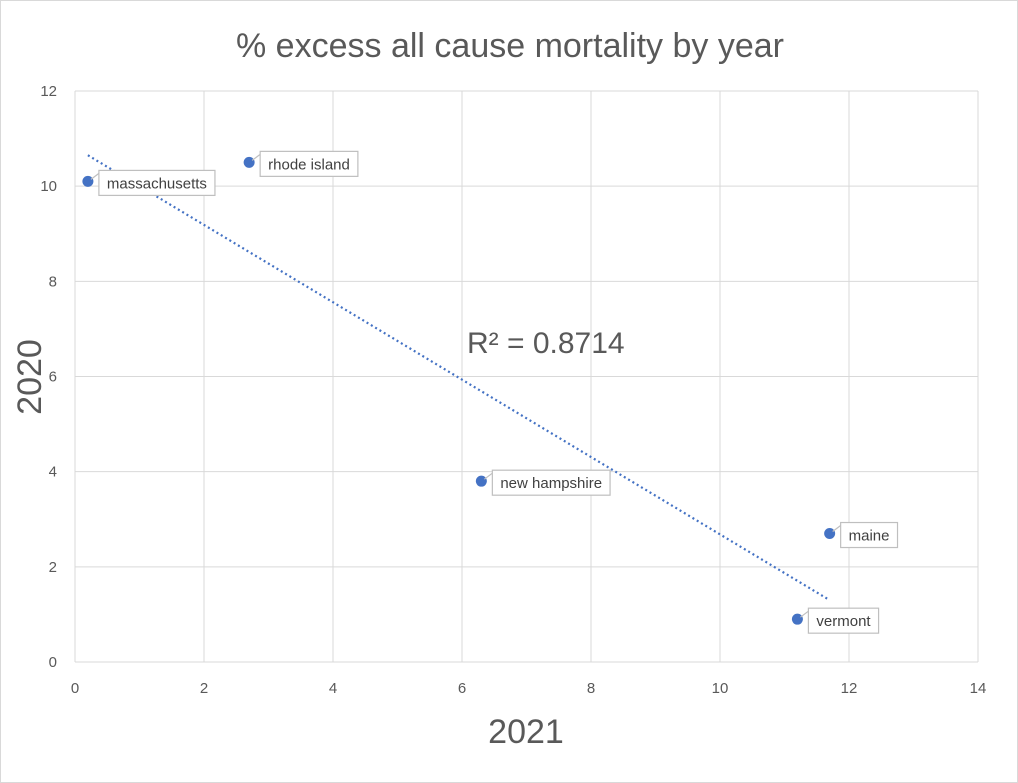  What do you see at coordinates (333, 688) in the screenshot?
I see `x-tick-label: 4` at bounding box center [333, 688].